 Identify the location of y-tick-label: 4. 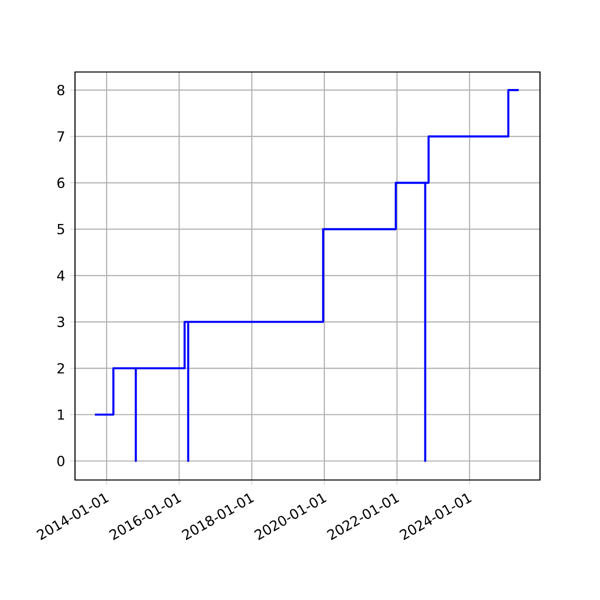
(60, 275).